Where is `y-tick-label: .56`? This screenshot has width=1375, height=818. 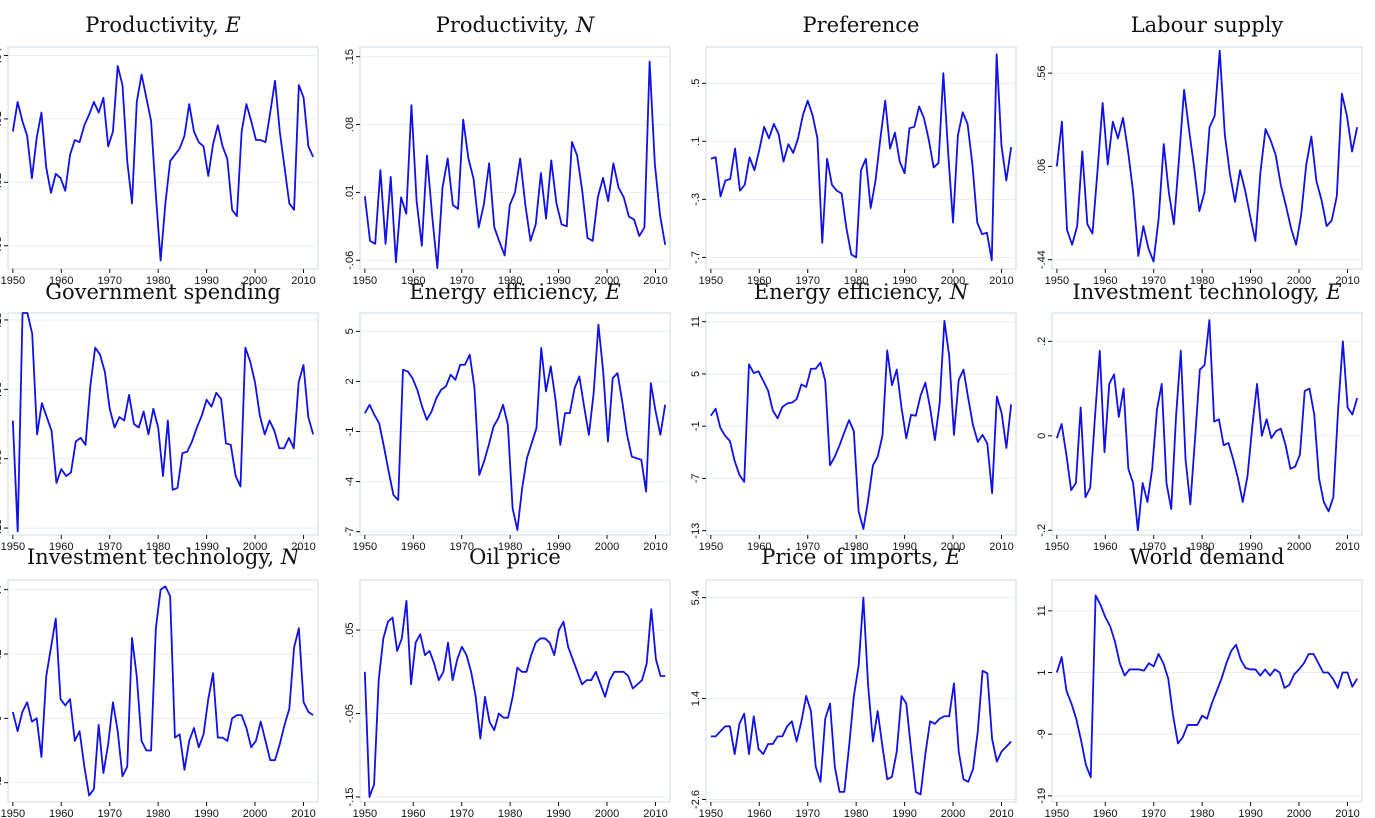
y-tick-label: .56 is located at coordinates (1042, 72).